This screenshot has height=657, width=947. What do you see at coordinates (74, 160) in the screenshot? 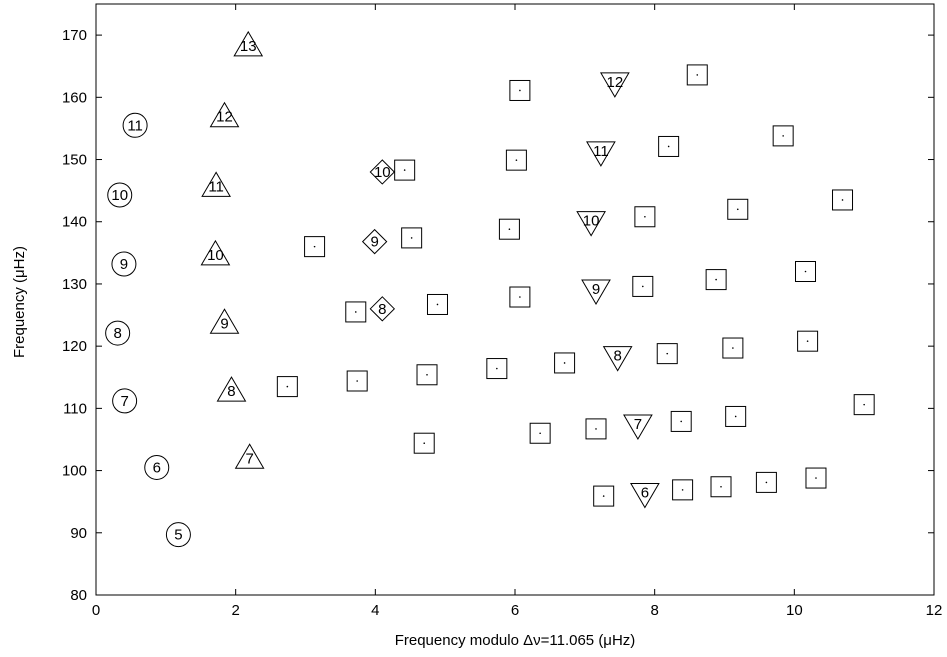
I see `y-tick-label: 150` at bounding box center [74, 160].